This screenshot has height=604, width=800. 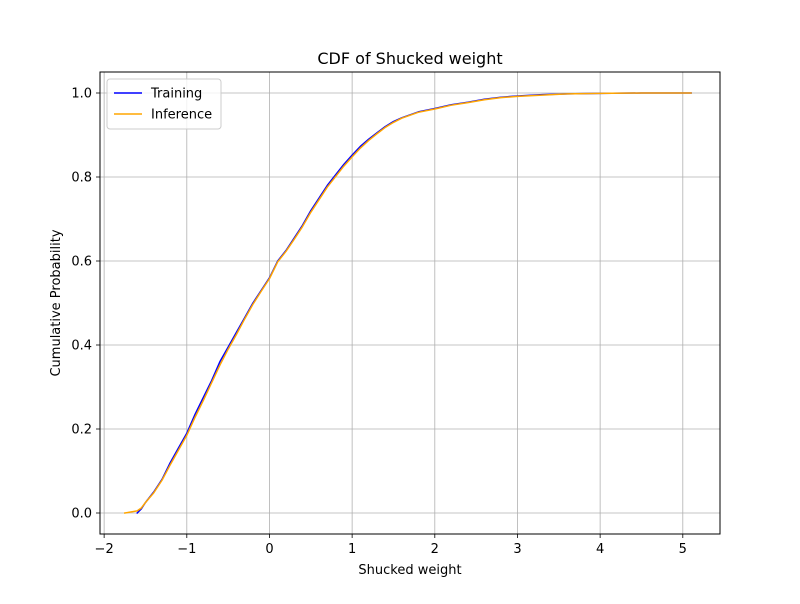 What do you see at coordinates (600, 549) in the screenshot?
I see `x-tick-label: 4` at bounding box center [600, 549].